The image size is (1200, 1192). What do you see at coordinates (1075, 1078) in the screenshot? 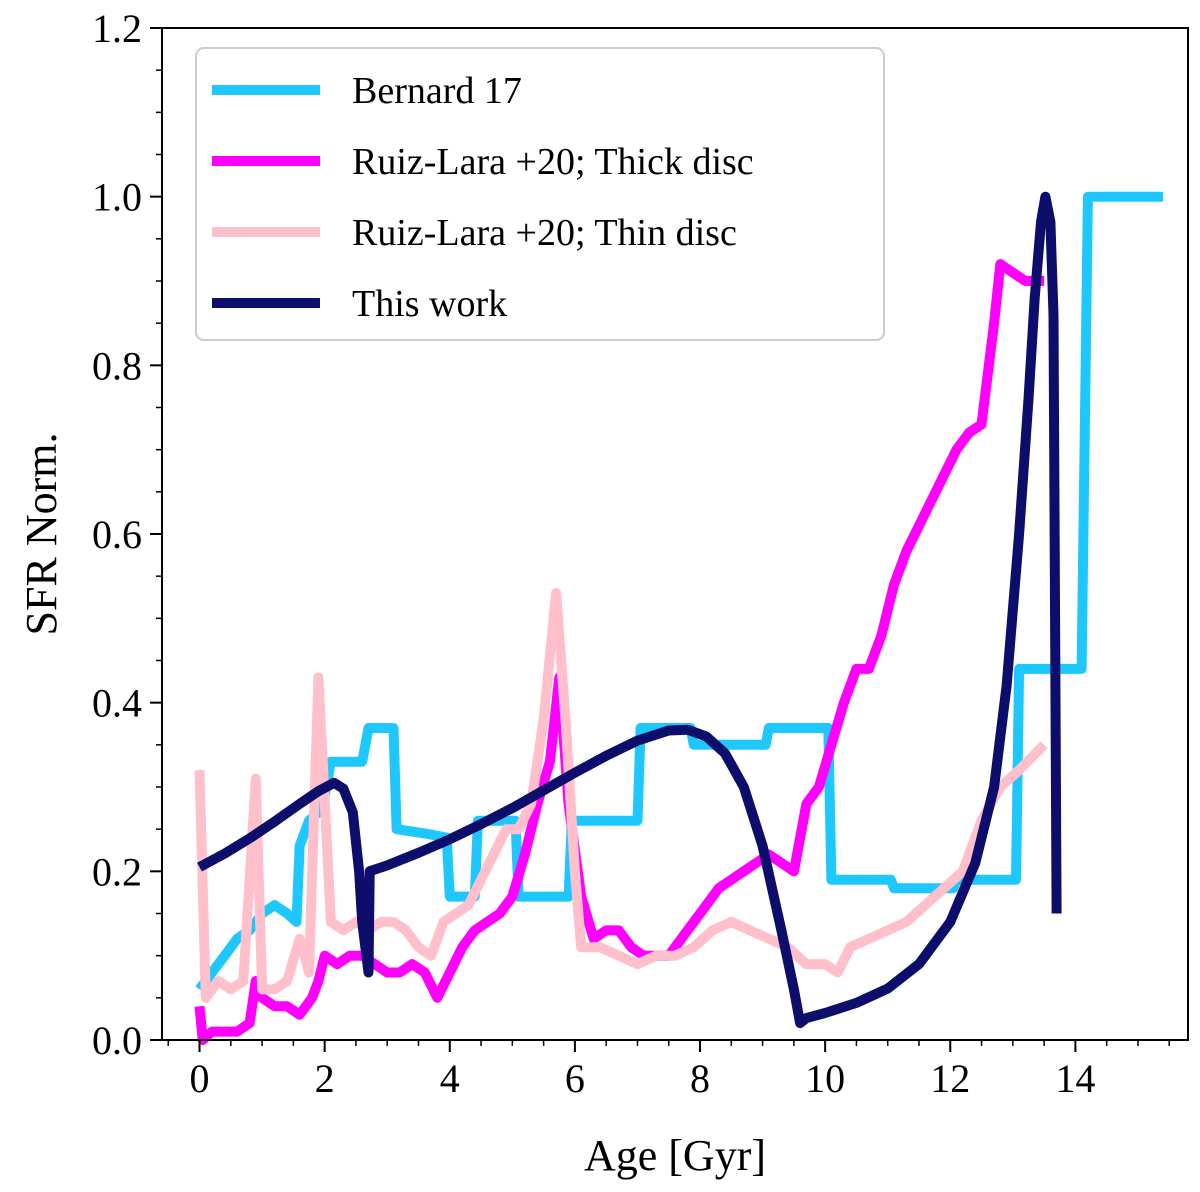
I see `x-tick-label: 14` at bounding box center [1075, 1078].